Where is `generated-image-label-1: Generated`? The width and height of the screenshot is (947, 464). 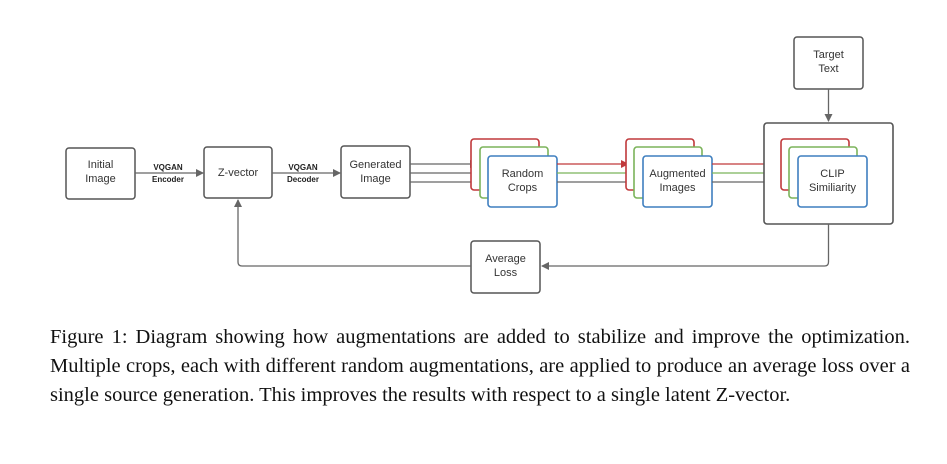 generated-image-label-1: Generated is located at coordinates (376, 165).